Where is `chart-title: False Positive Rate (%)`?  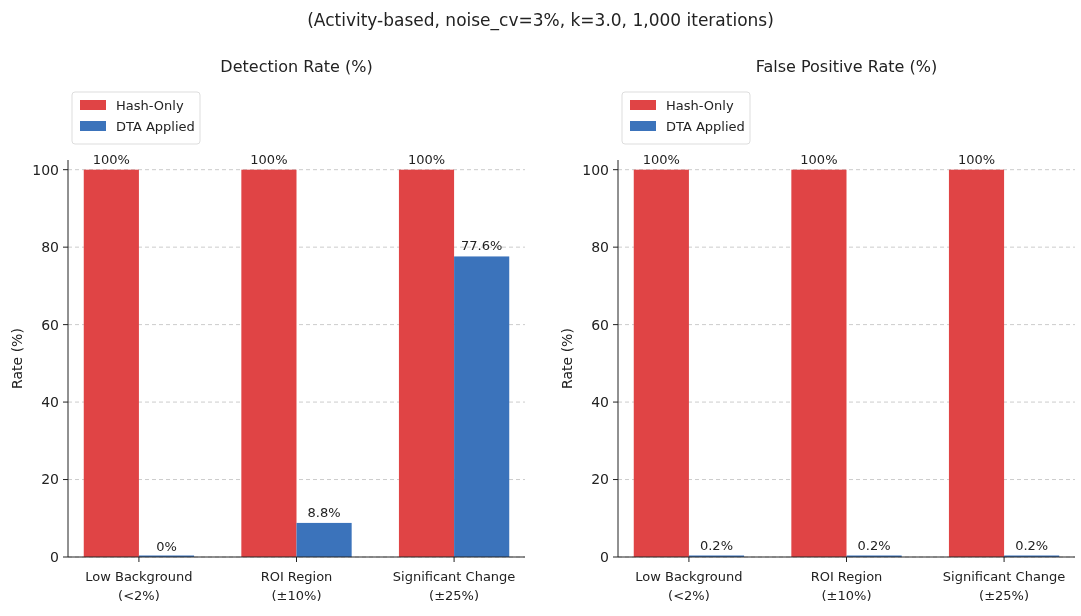 chart-title: False Positive Rate (%) is located at coordinates (846, 66).